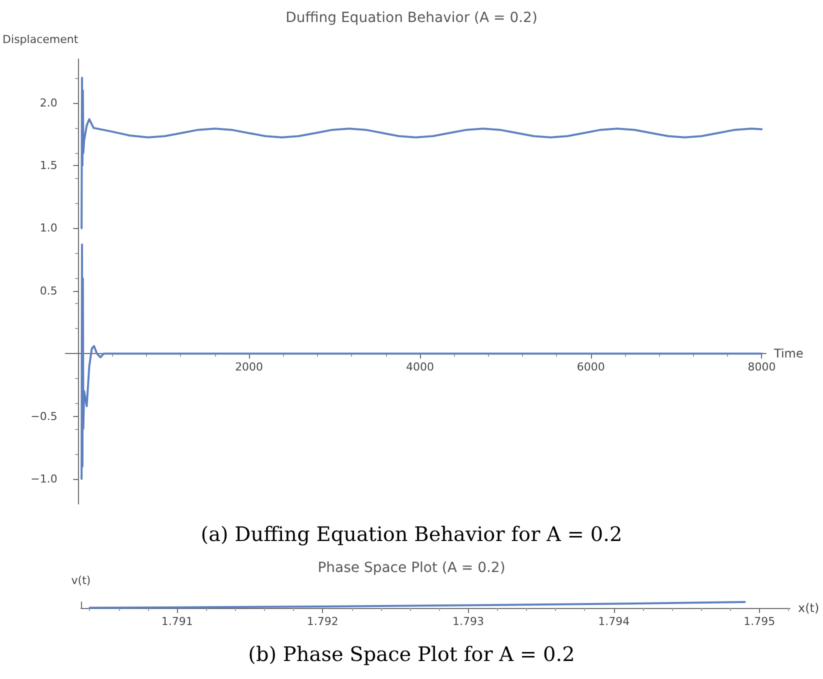  What do you see at coordinates (49, 291) in the screenshot?
I see `y-tick-label: 0.5` at bounding box center [49, 291].